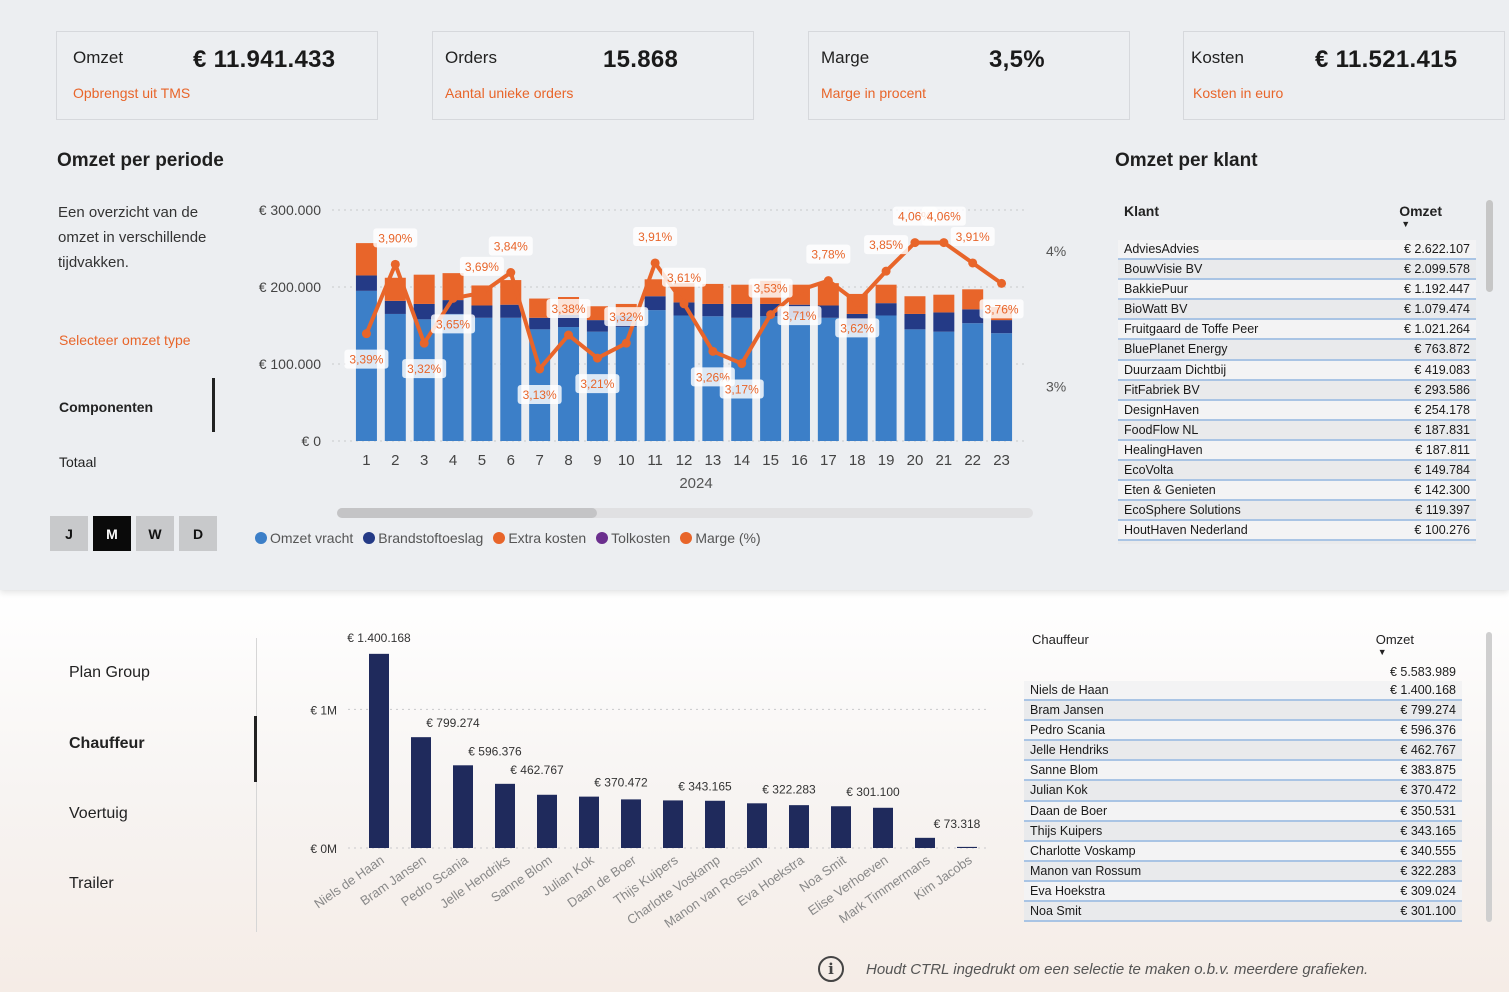 The width and height of the screenshot is (1509, 992). Describe the element at coordinates (1243, 647) in the screenshot. I see `chauffeur-table-header: Chauffeur Omzet ▼` at that location.